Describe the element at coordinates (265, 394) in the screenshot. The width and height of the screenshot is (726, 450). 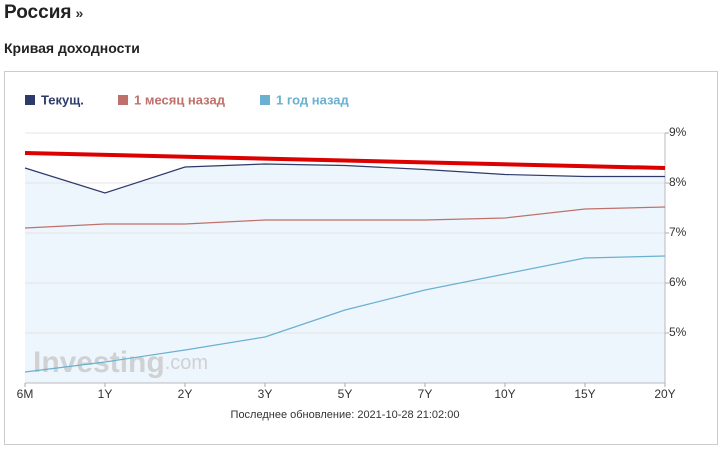
I see `x-tick-label: 3Y` at that location.